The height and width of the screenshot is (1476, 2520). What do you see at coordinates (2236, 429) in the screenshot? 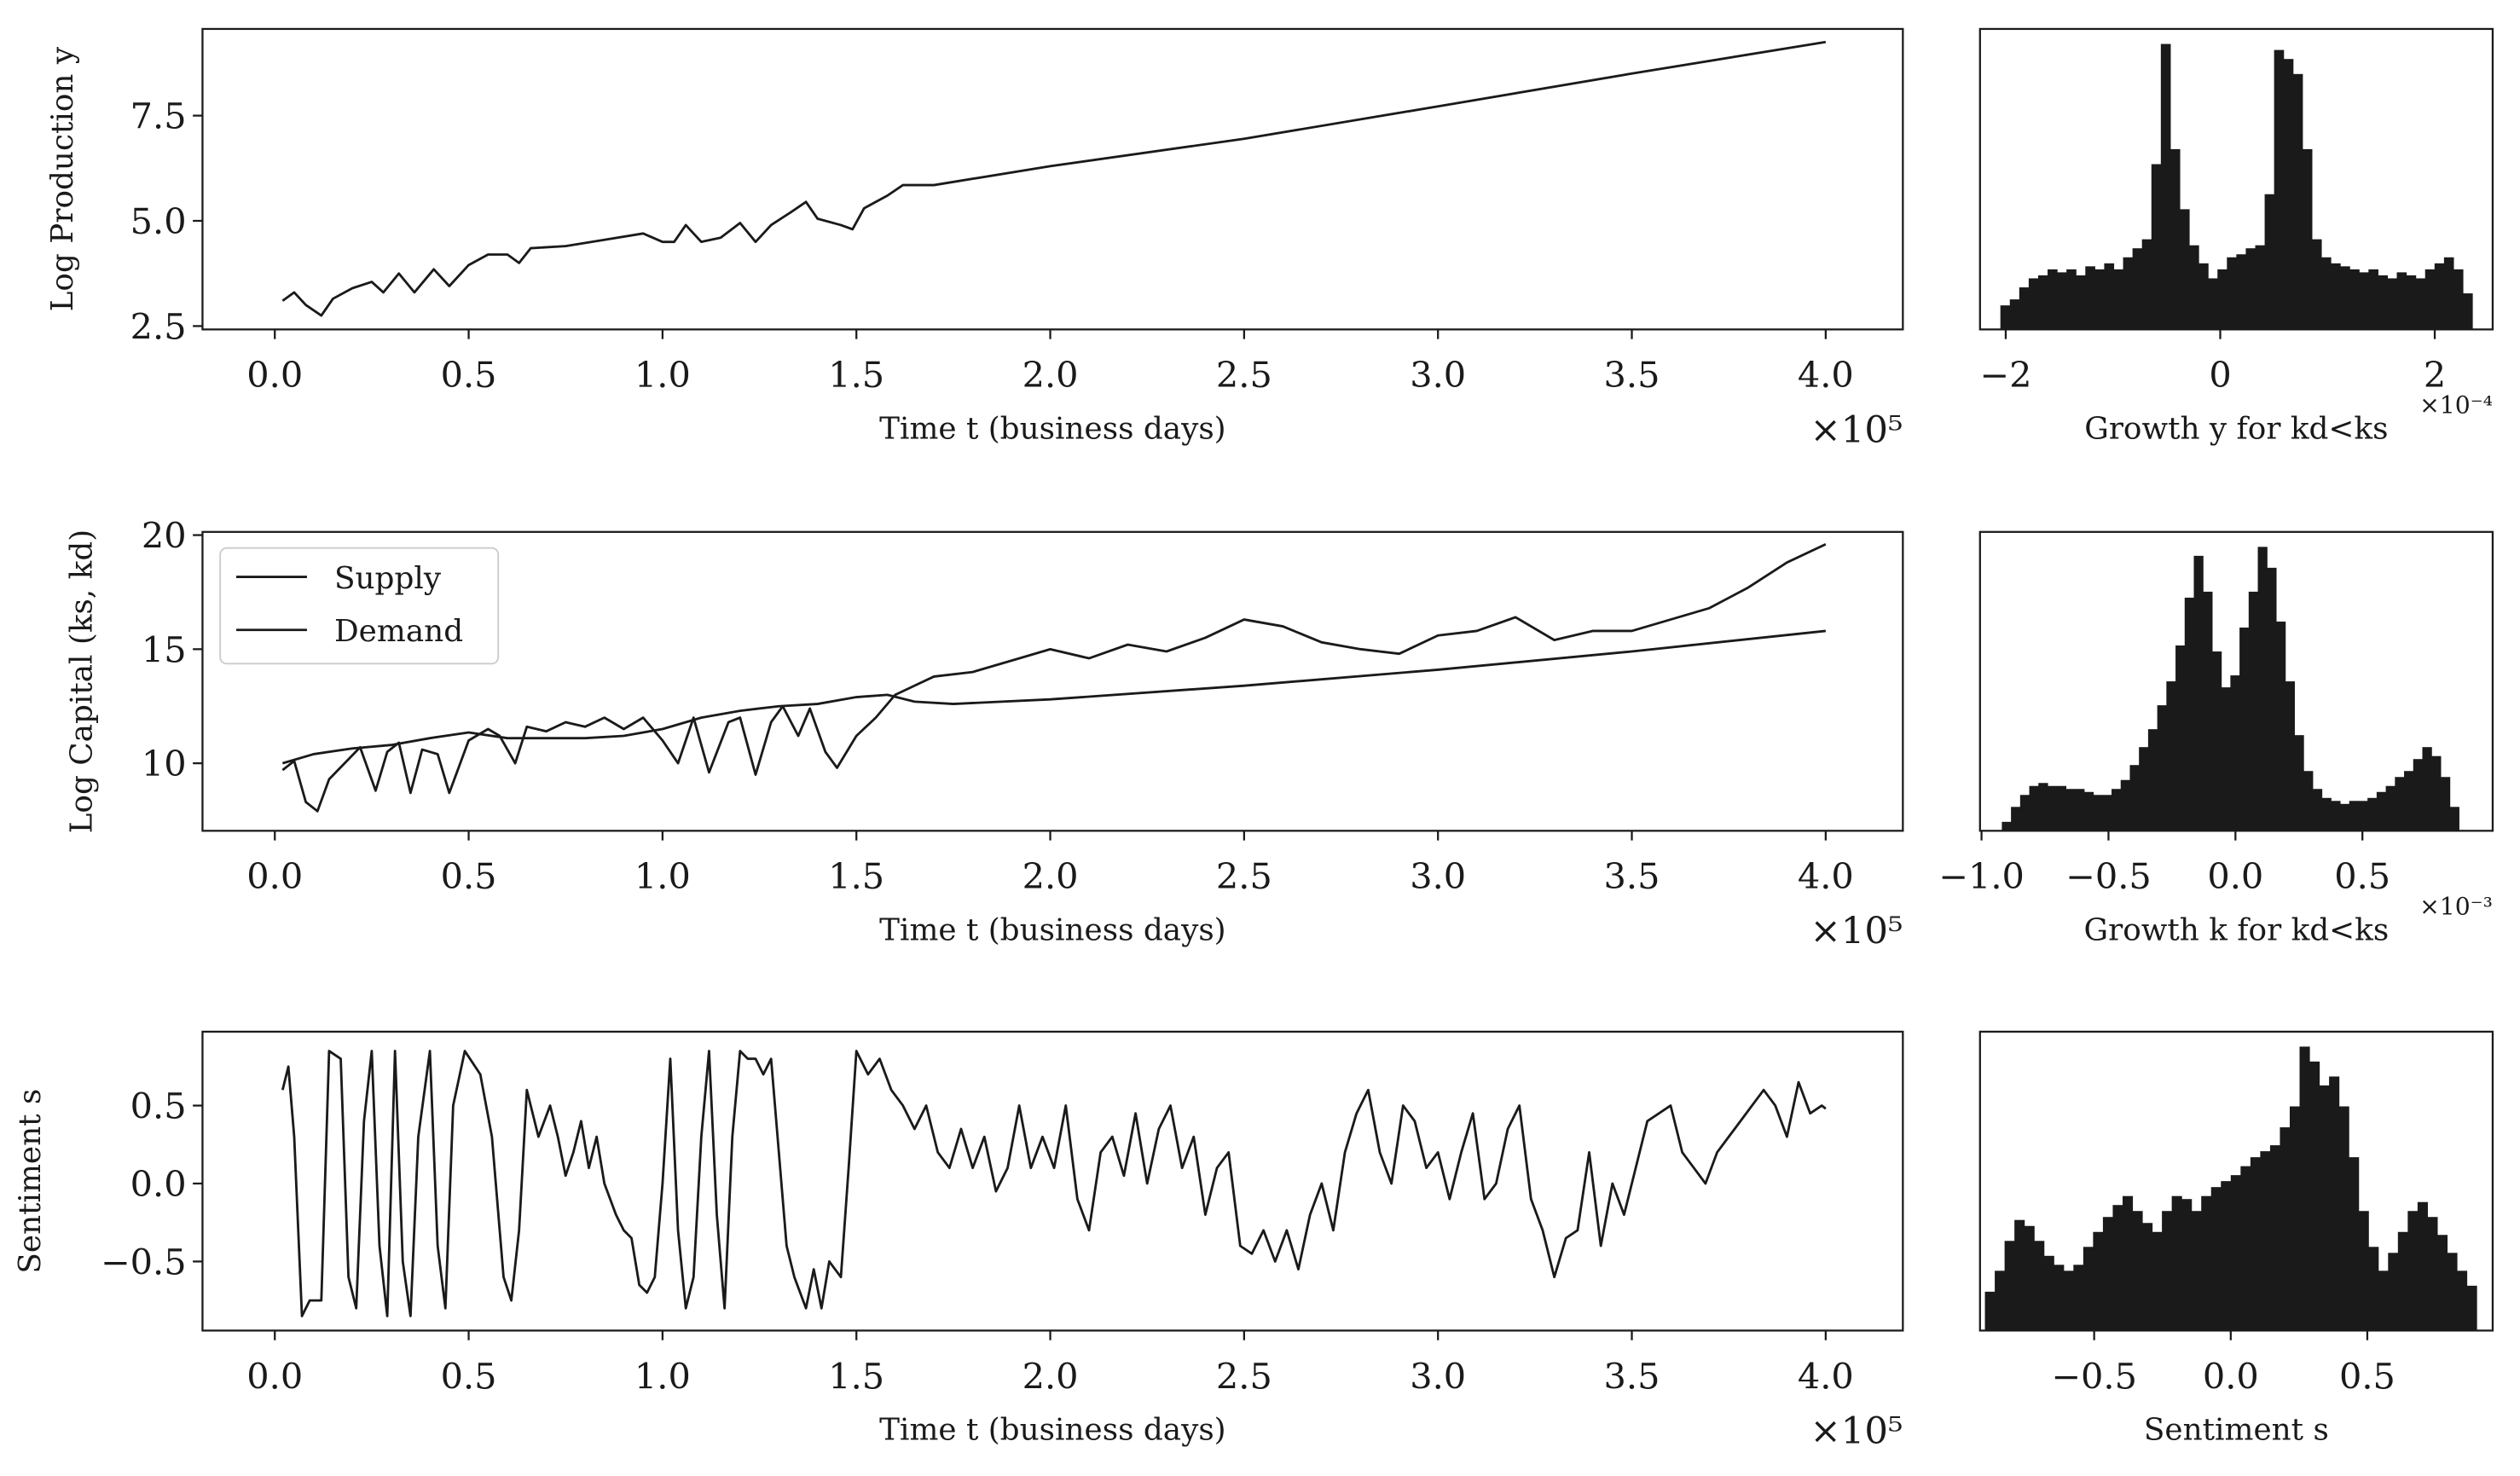
I see `x-axis-label: Growth y for kd<ks` at bounding box center [2236, 429].